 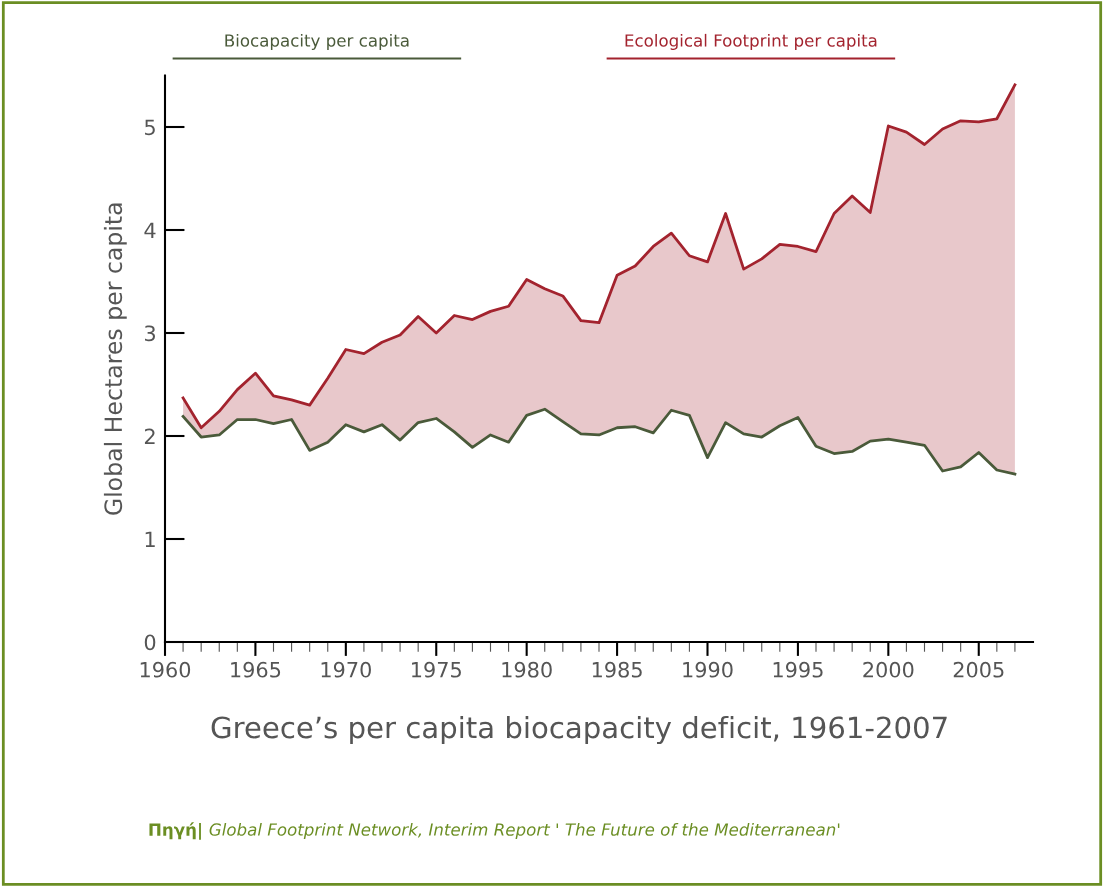 I want to click on x-tick-label: 1970, so click(x=346, y=669).